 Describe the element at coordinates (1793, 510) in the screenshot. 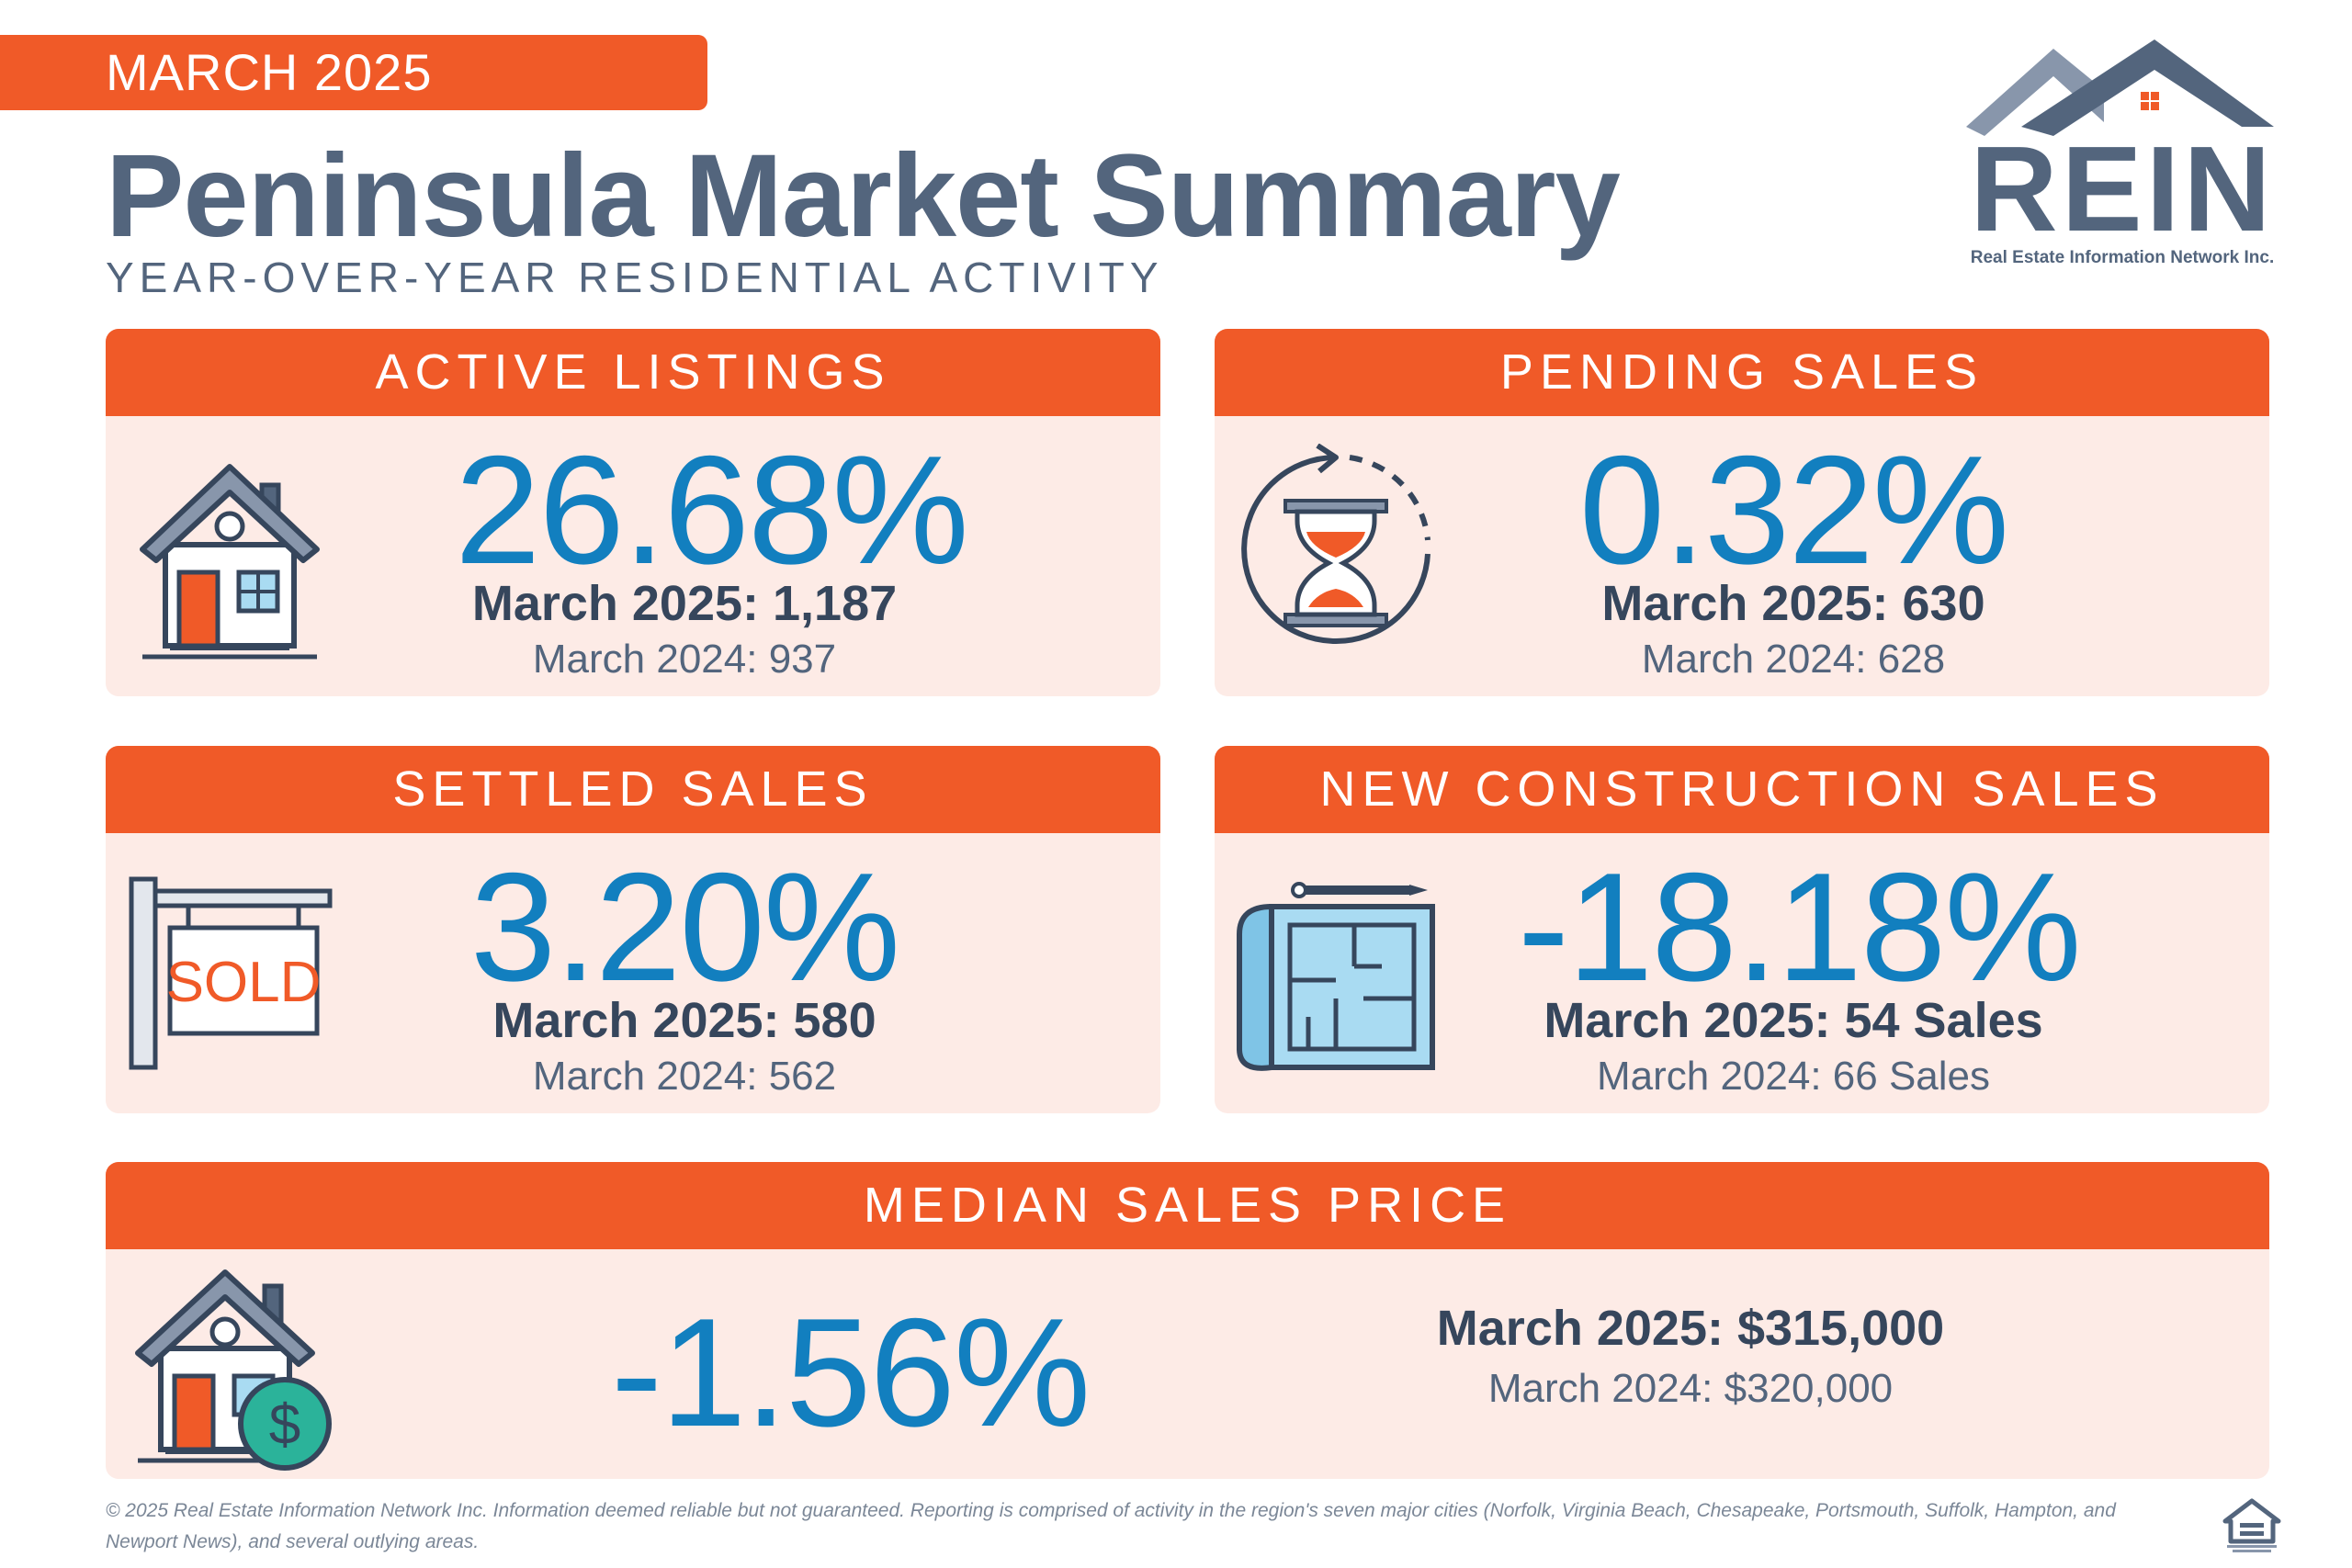

I see `change-percent: 0.32%` at that location.